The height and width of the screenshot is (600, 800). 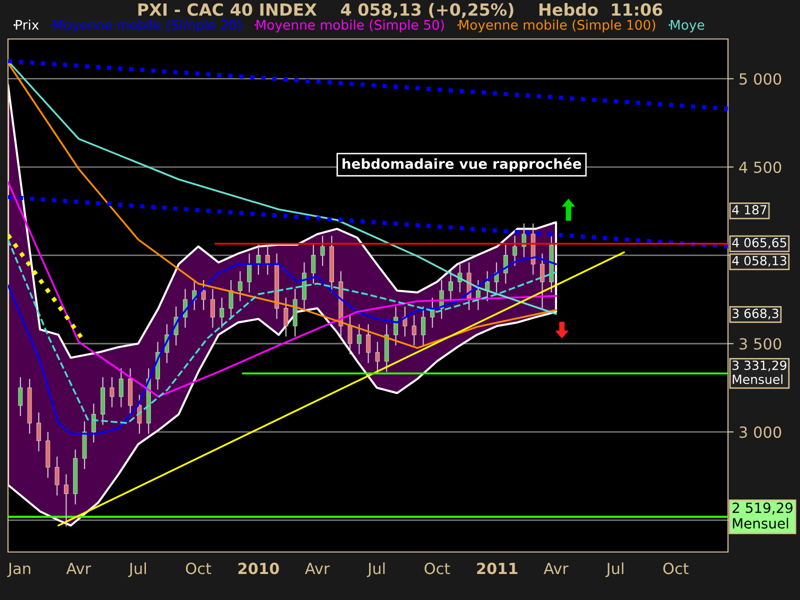 What do you see at coordinates (462, 165) in the screenshot?
I see `annotation: hebdomadaire vue rapprochée` at bounding box center [462, 165].